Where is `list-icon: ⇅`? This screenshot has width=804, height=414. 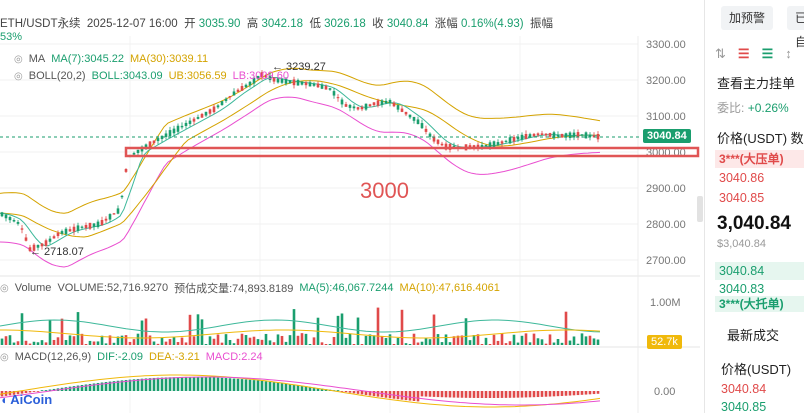 list-icon: ⇅ is located at coordinates (720, 53).